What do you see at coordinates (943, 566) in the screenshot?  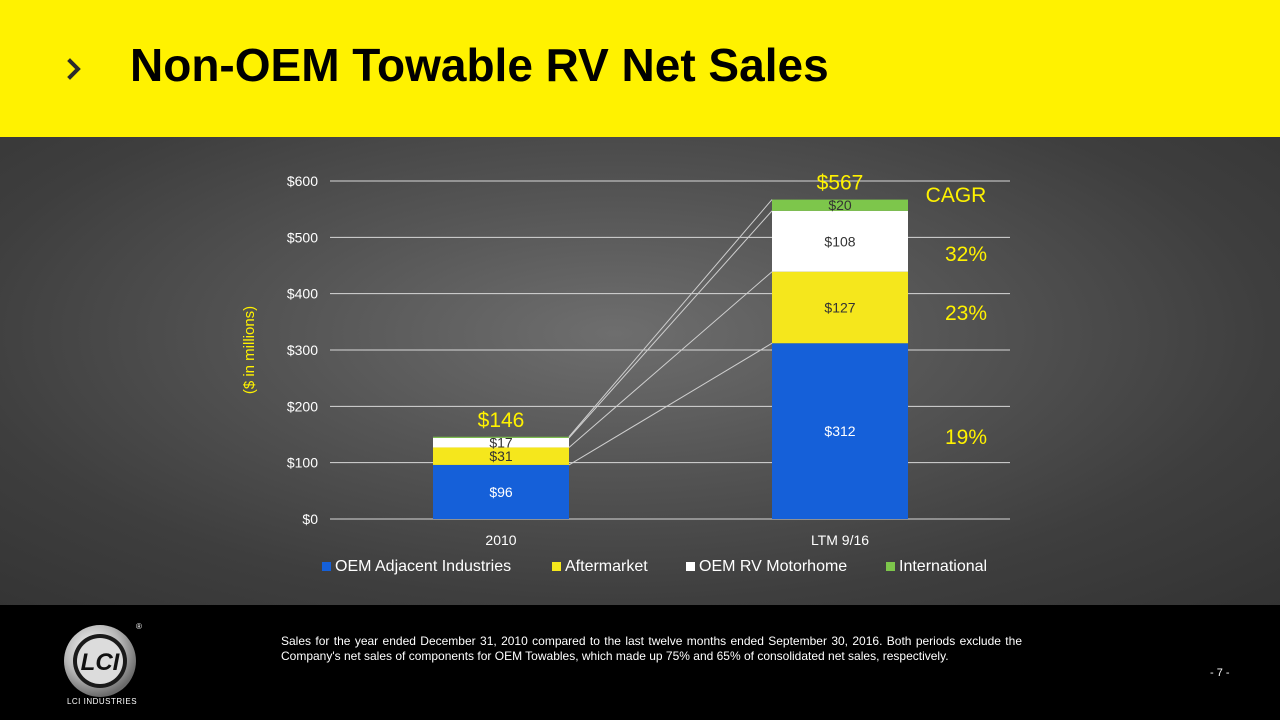 I see `legend-entry: International` at bounding box center [943, 566].